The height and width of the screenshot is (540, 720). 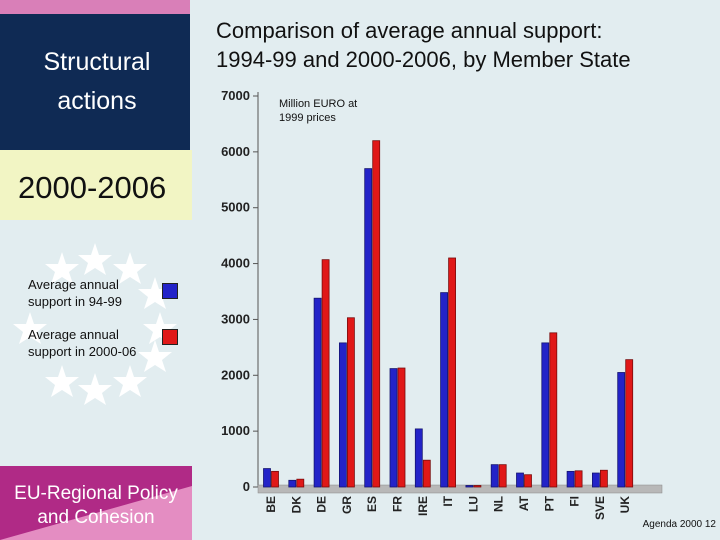 I want to click on footer-reference: Agenda 2000 12, so click(x=679, y=524).